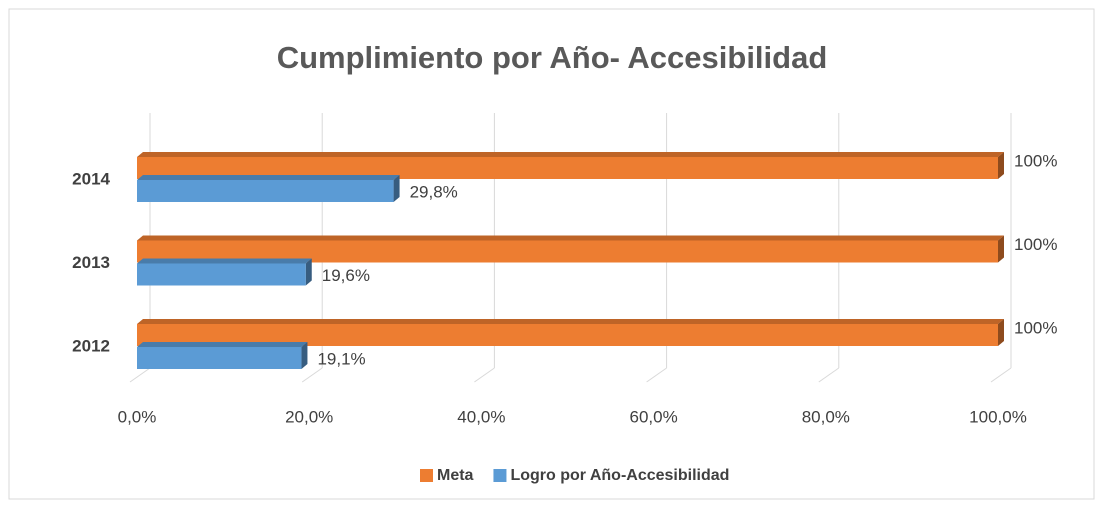 The width and height of the screenshot is (1104, 508). I want to click on y-tick-label: 2013, so click(91, 262).